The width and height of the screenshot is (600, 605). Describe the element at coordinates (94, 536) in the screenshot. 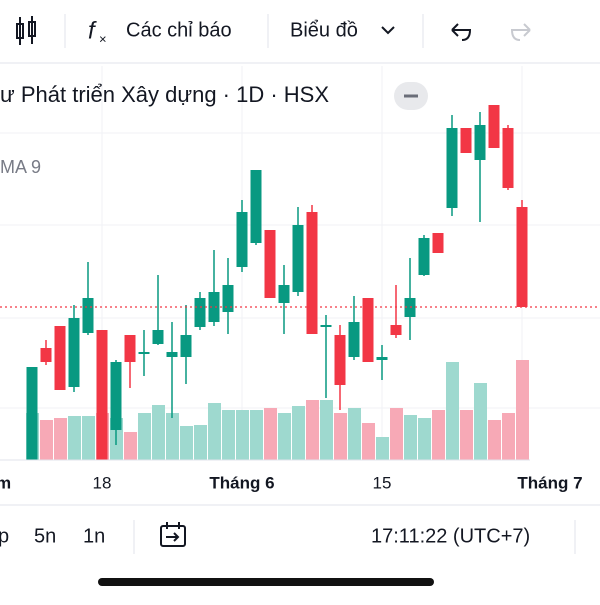

I see `range-button: 1n` at that location.